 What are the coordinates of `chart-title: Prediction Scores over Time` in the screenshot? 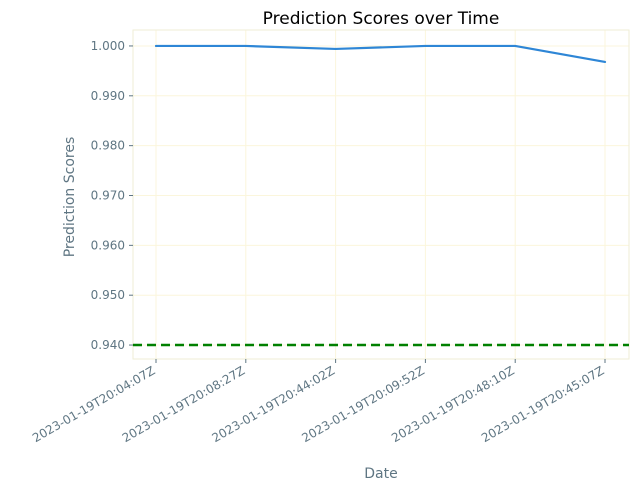 It's located at (381, 19).